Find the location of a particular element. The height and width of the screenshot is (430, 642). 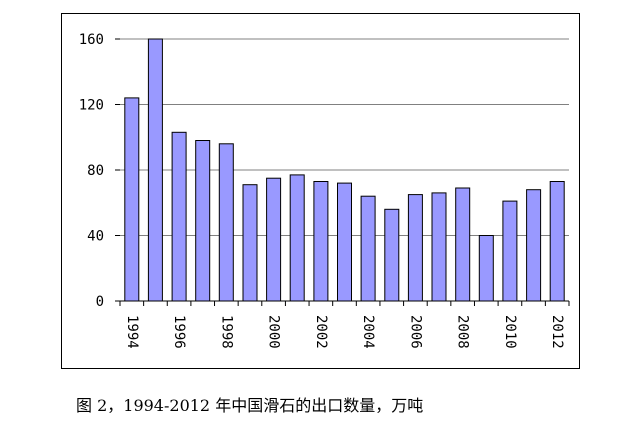

x-tick-label-2002: 2002 is located at coordinates (321, 332).